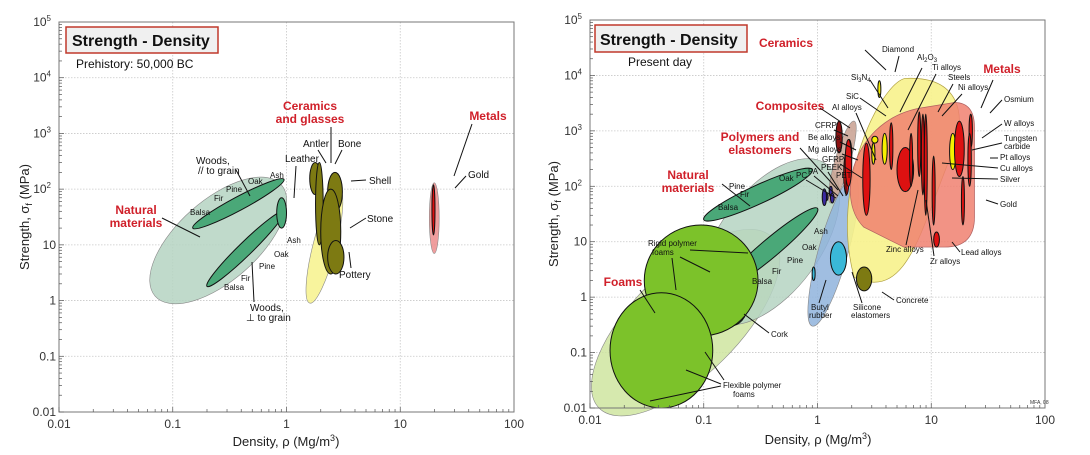 This screenshot has width=1090, height=455. Describe the element at coordinates (852, 96) in the screenshot. I see `label-sic: SiC` at that location.